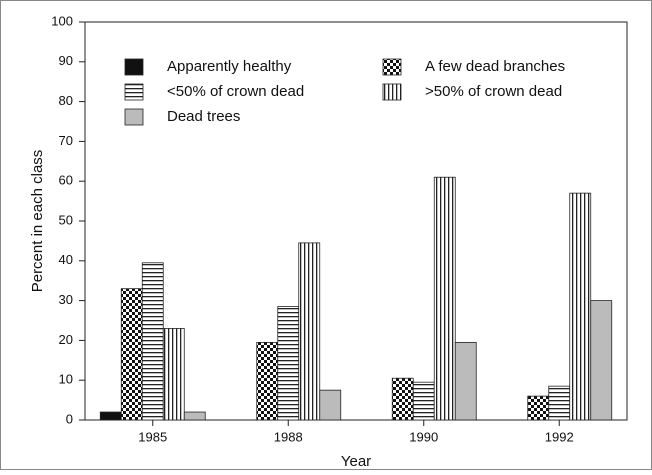  Describe the element at coordinates (62, 20) in the screenshot. I see `y-tick-label: 100` at that location.